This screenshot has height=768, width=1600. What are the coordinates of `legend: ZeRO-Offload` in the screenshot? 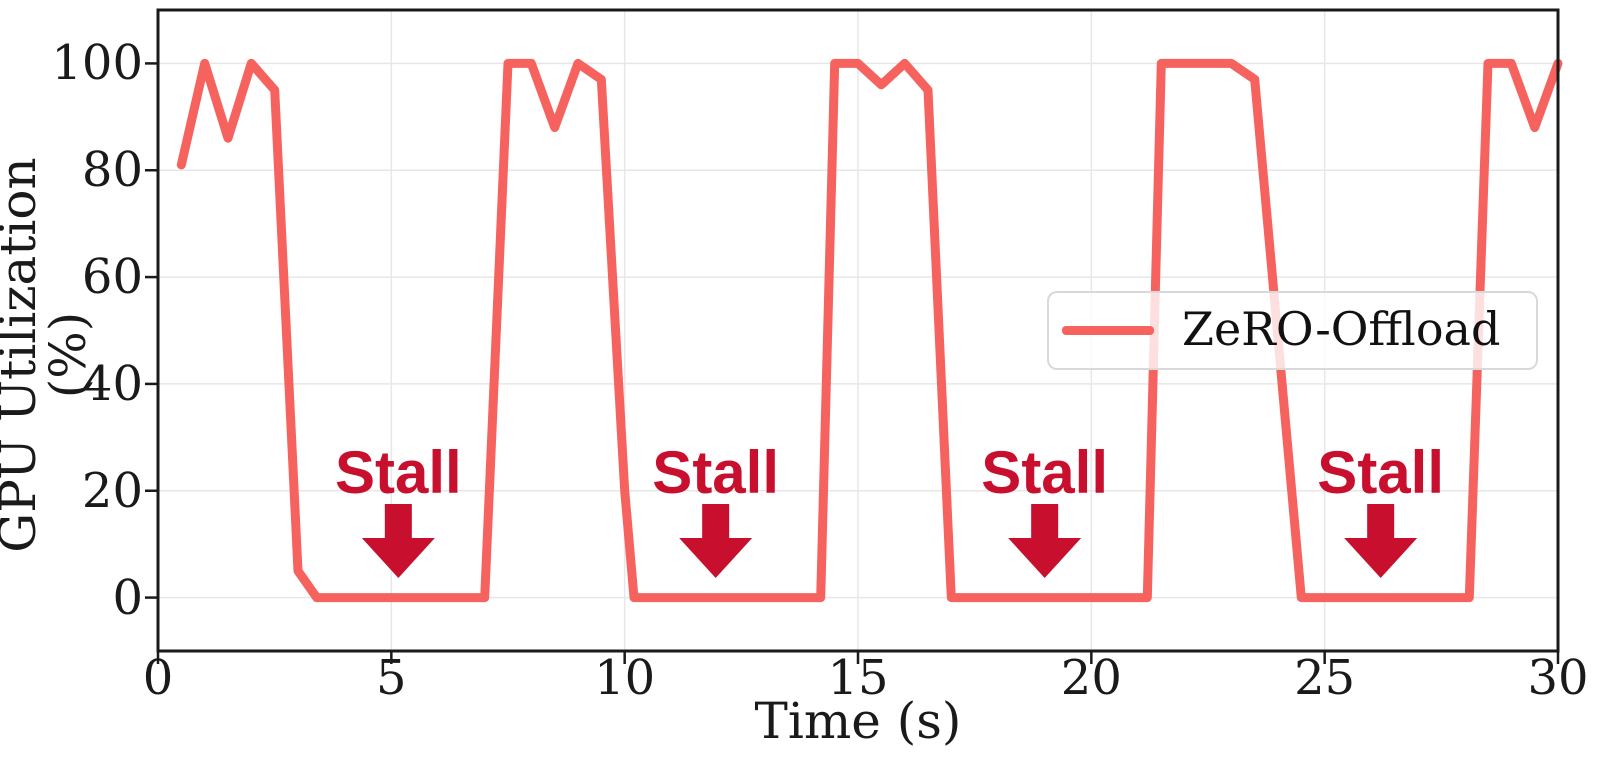 It's located at (1292, 330).